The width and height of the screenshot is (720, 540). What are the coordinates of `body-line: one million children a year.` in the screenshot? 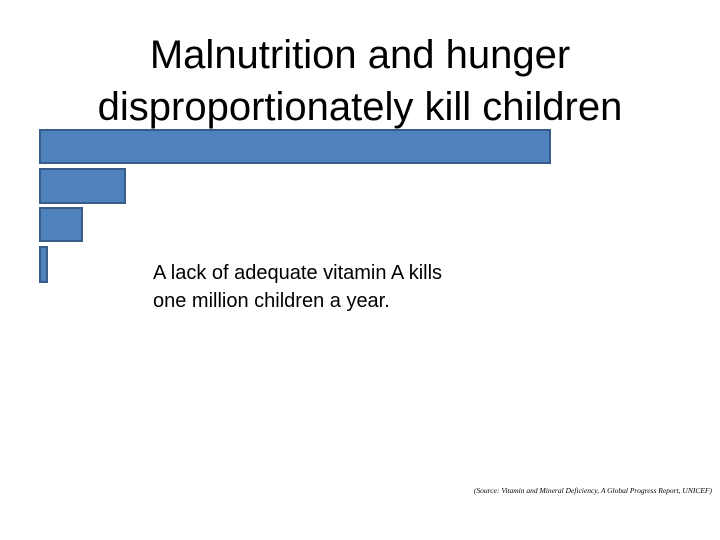 It's located at (271, 301).